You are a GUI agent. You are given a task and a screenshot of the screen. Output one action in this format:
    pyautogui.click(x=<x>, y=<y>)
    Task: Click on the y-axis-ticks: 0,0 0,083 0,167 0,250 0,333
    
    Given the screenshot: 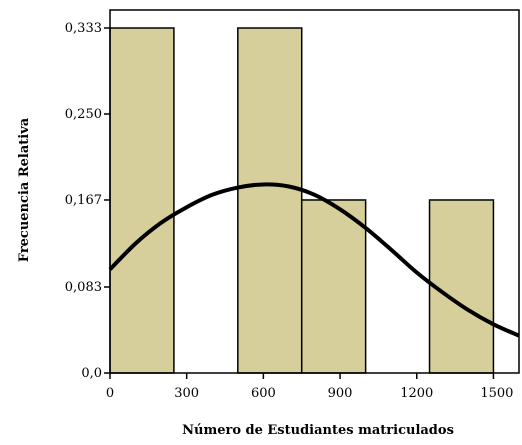 What is the action you would take?
    pyautogui.click(x=87, y=201)
    